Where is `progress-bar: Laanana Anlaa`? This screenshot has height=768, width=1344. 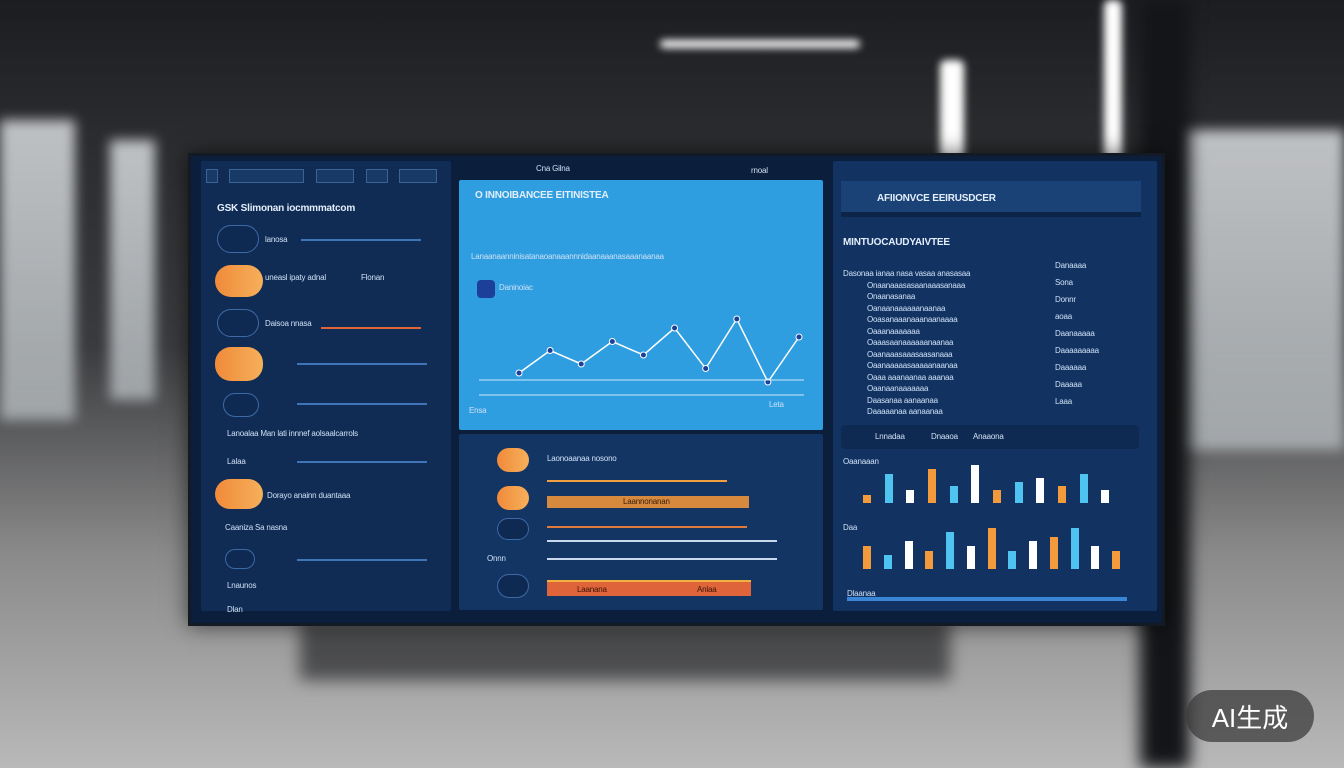
progress-bar: Laanana Anlaa is located at coordinates (649, 588).